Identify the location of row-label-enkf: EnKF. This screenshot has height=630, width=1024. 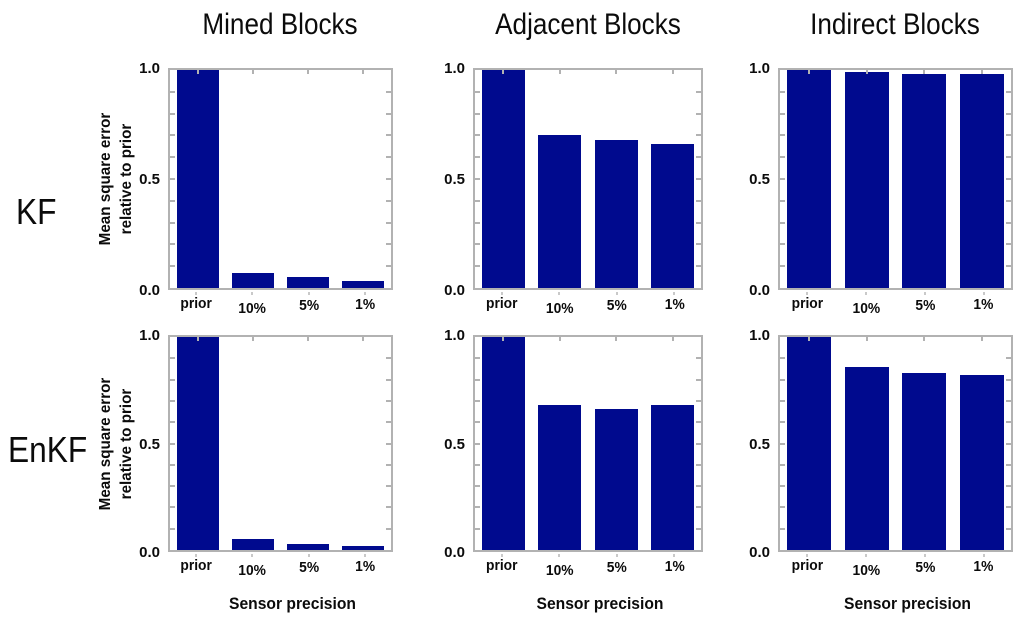
(48, 449).